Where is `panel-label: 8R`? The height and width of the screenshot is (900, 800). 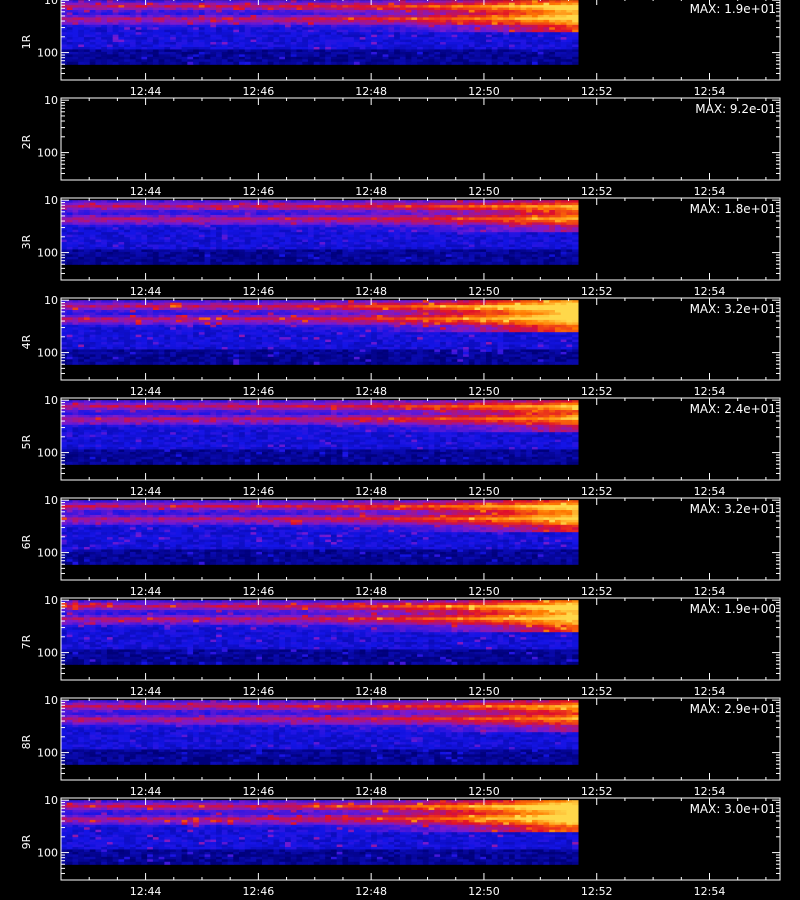 panel-label: 8R is located at coordinates (26, 741).